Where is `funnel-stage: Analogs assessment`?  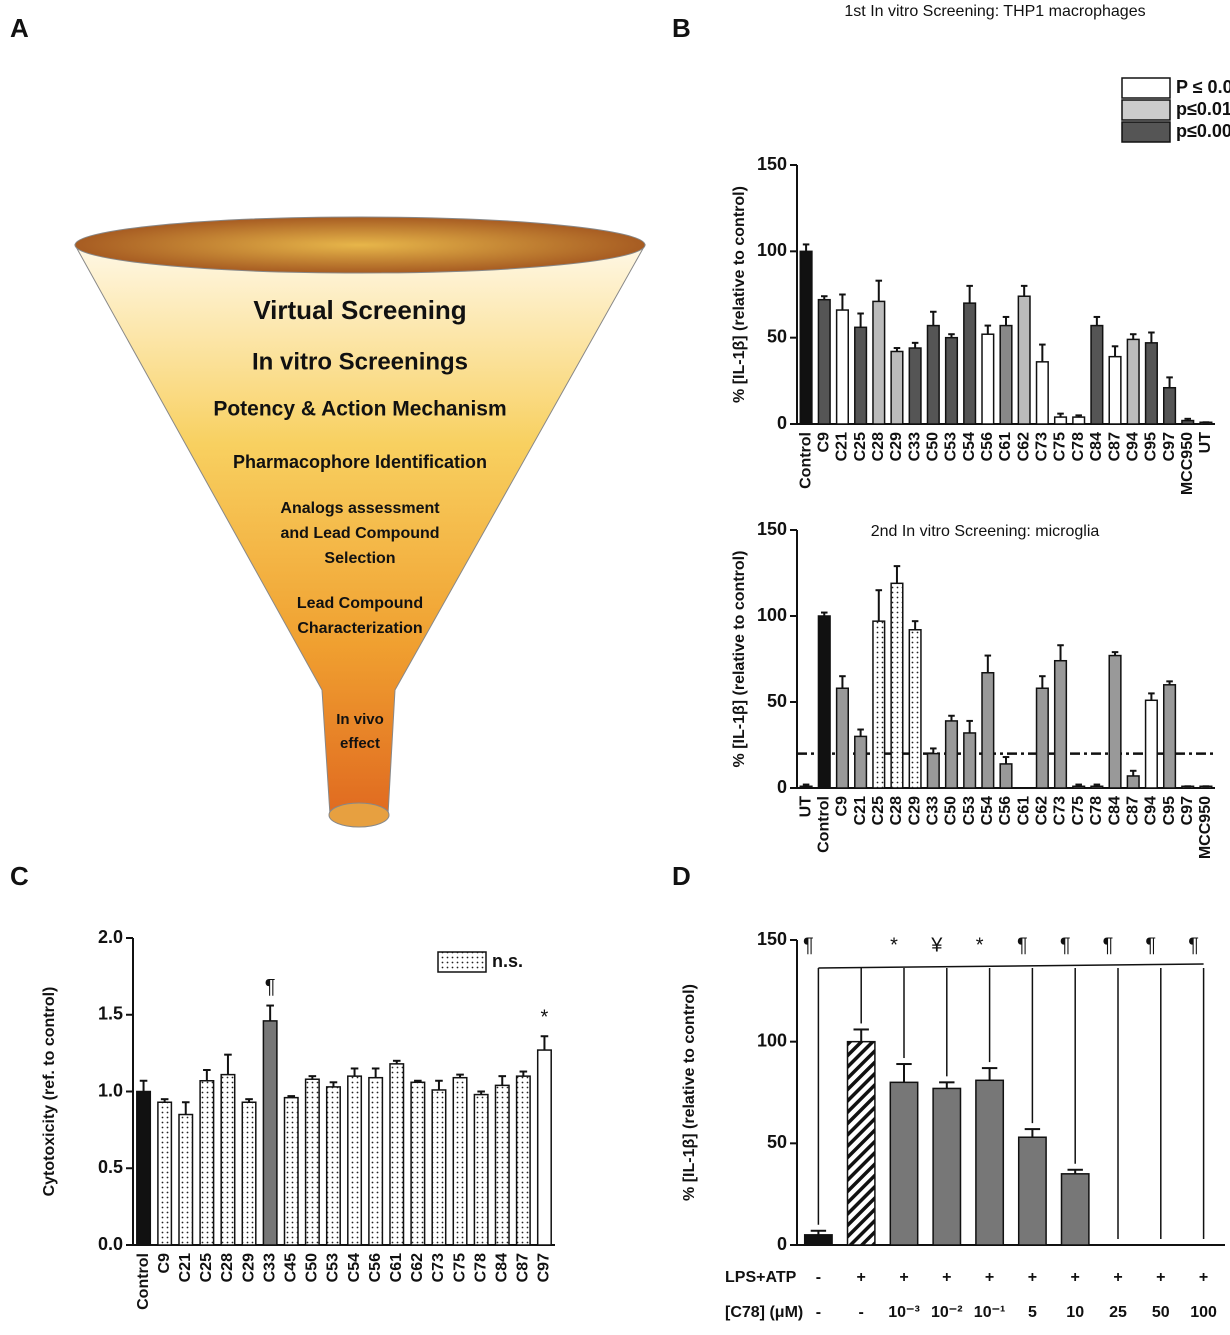 funnel-stage: Analogs assessment is located at coordinates (360, 508).